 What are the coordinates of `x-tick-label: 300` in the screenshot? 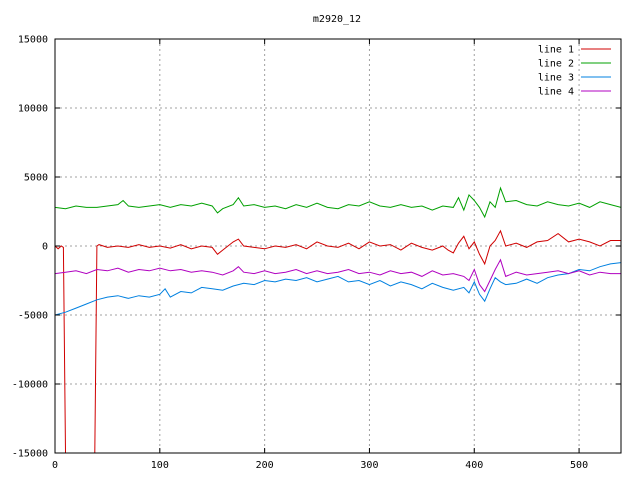 It's located at (369, 465).